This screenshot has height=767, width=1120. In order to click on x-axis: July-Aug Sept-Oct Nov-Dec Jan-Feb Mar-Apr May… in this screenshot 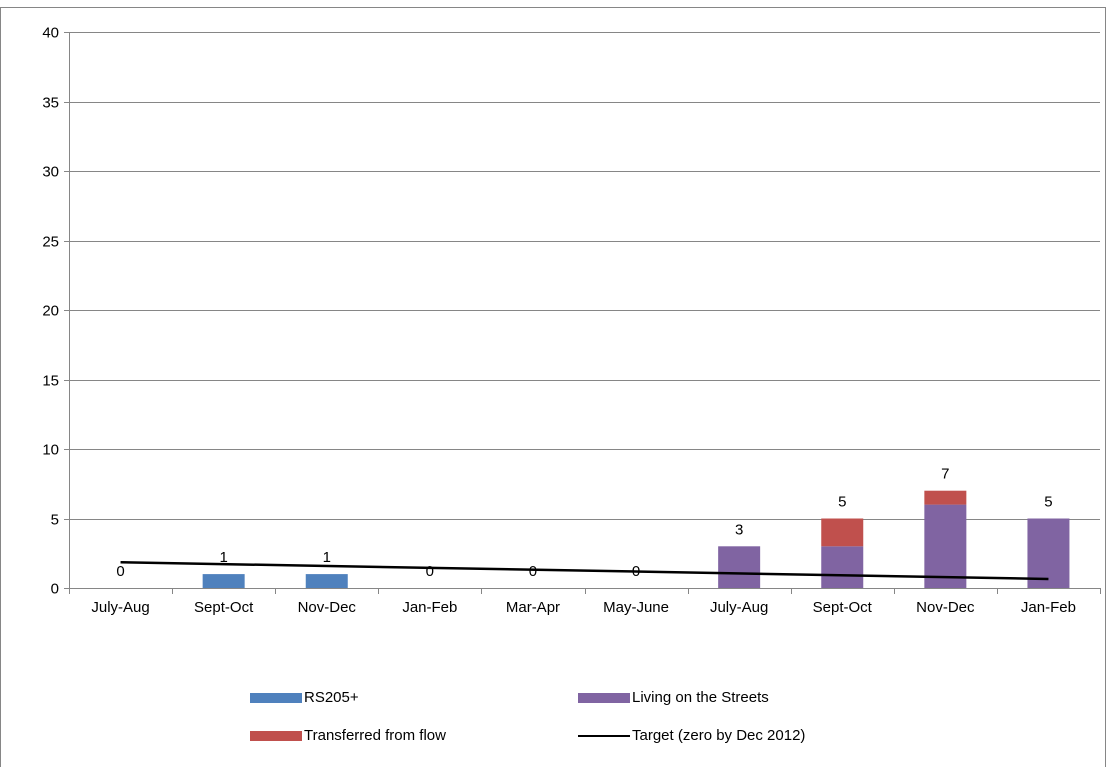, I will do `click(585, 602)`.